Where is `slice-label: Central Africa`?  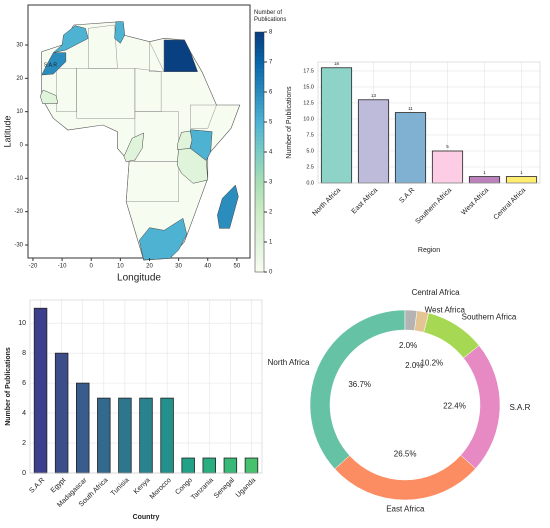
slice-label: Central Africa is located at coordinates (436, 292).